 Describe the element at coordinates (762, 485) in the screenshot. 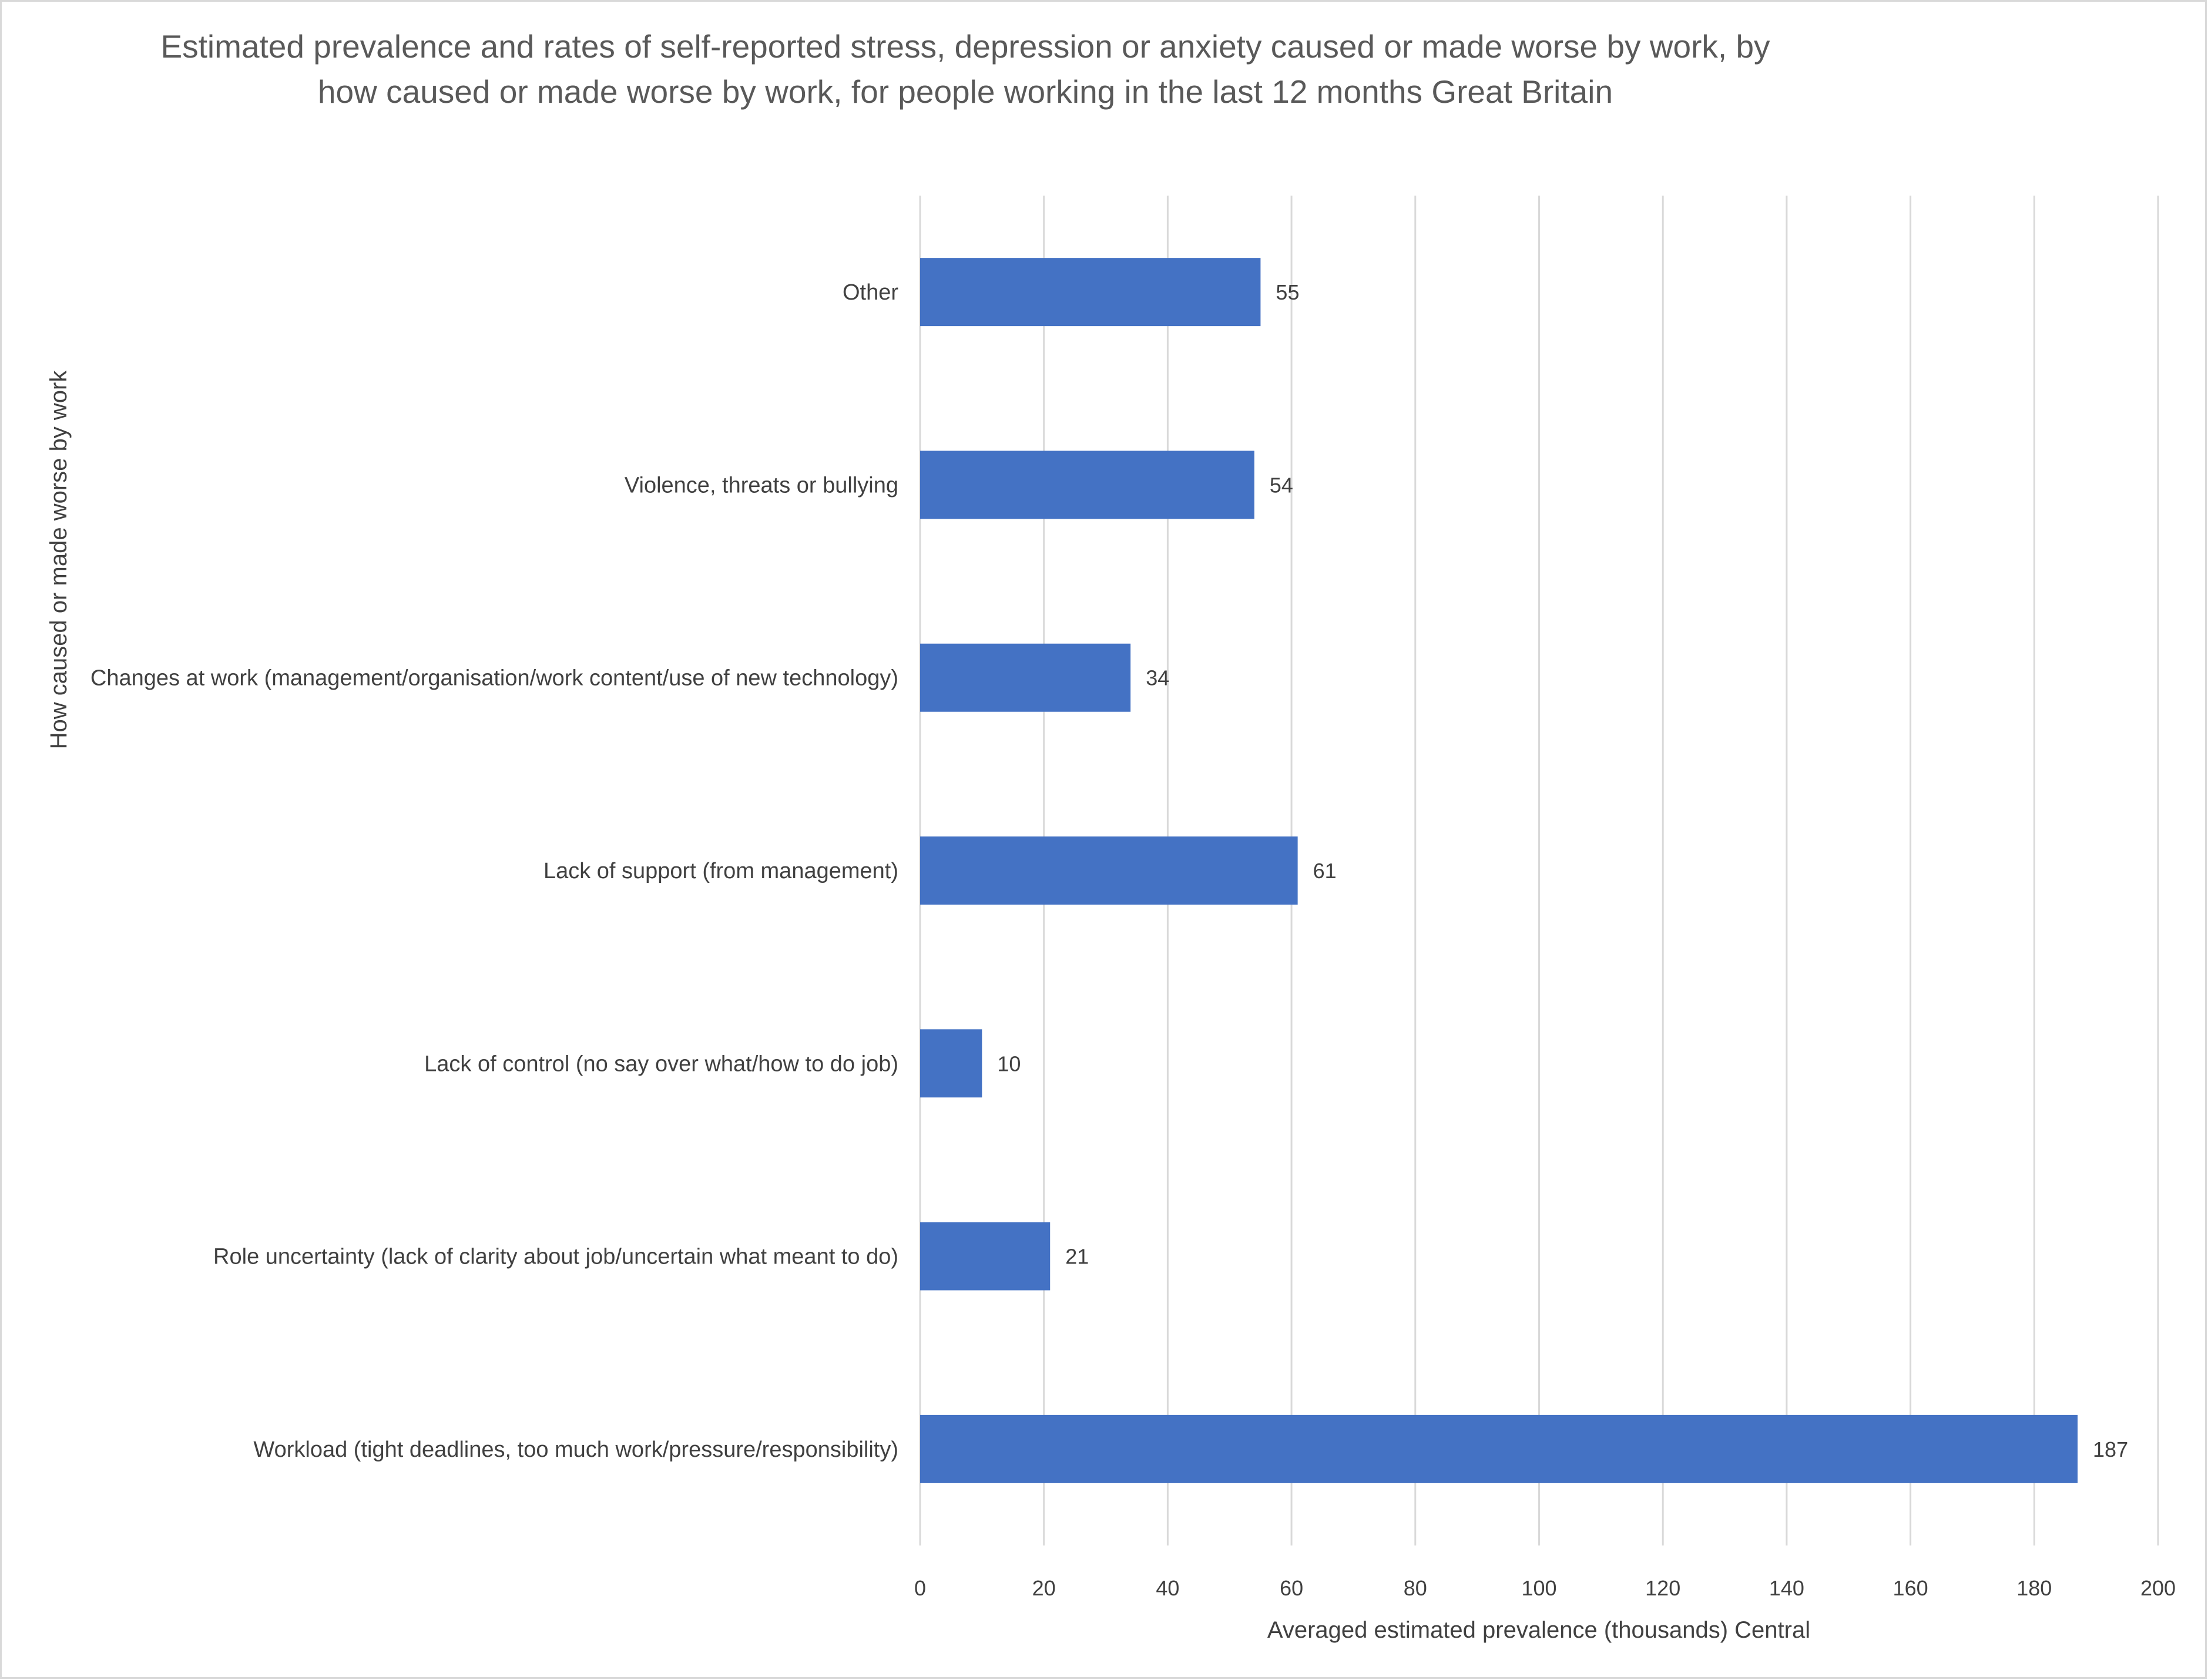

I see `category-label: Violence, threats or bullying` at that location.